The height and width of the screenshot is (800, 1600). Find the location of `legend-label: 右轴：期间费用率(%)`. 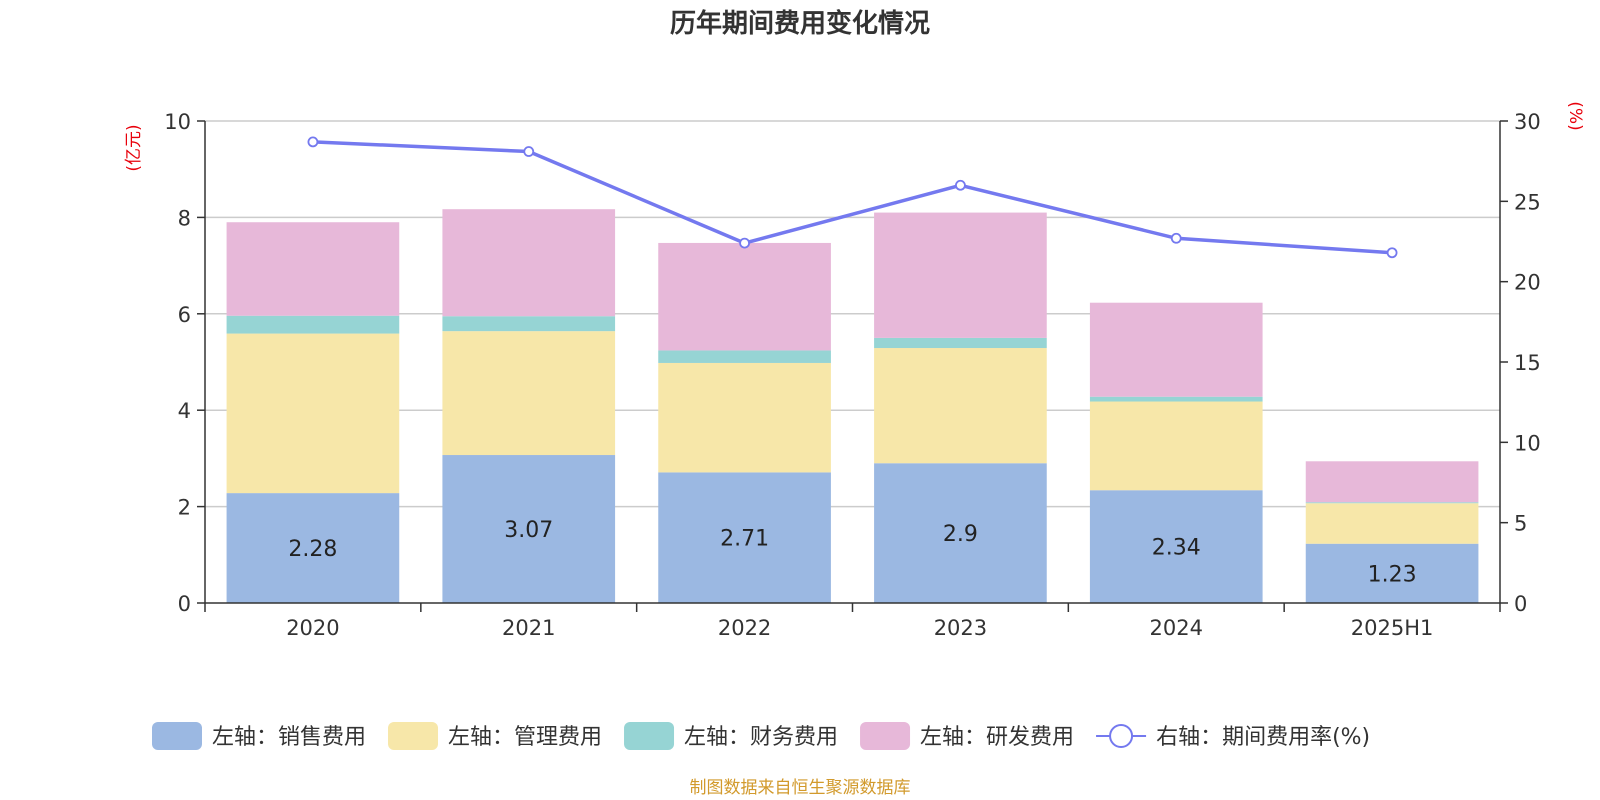

legend-label: 右轴：期间费用率(%) is located at coordinates (1263, 737).